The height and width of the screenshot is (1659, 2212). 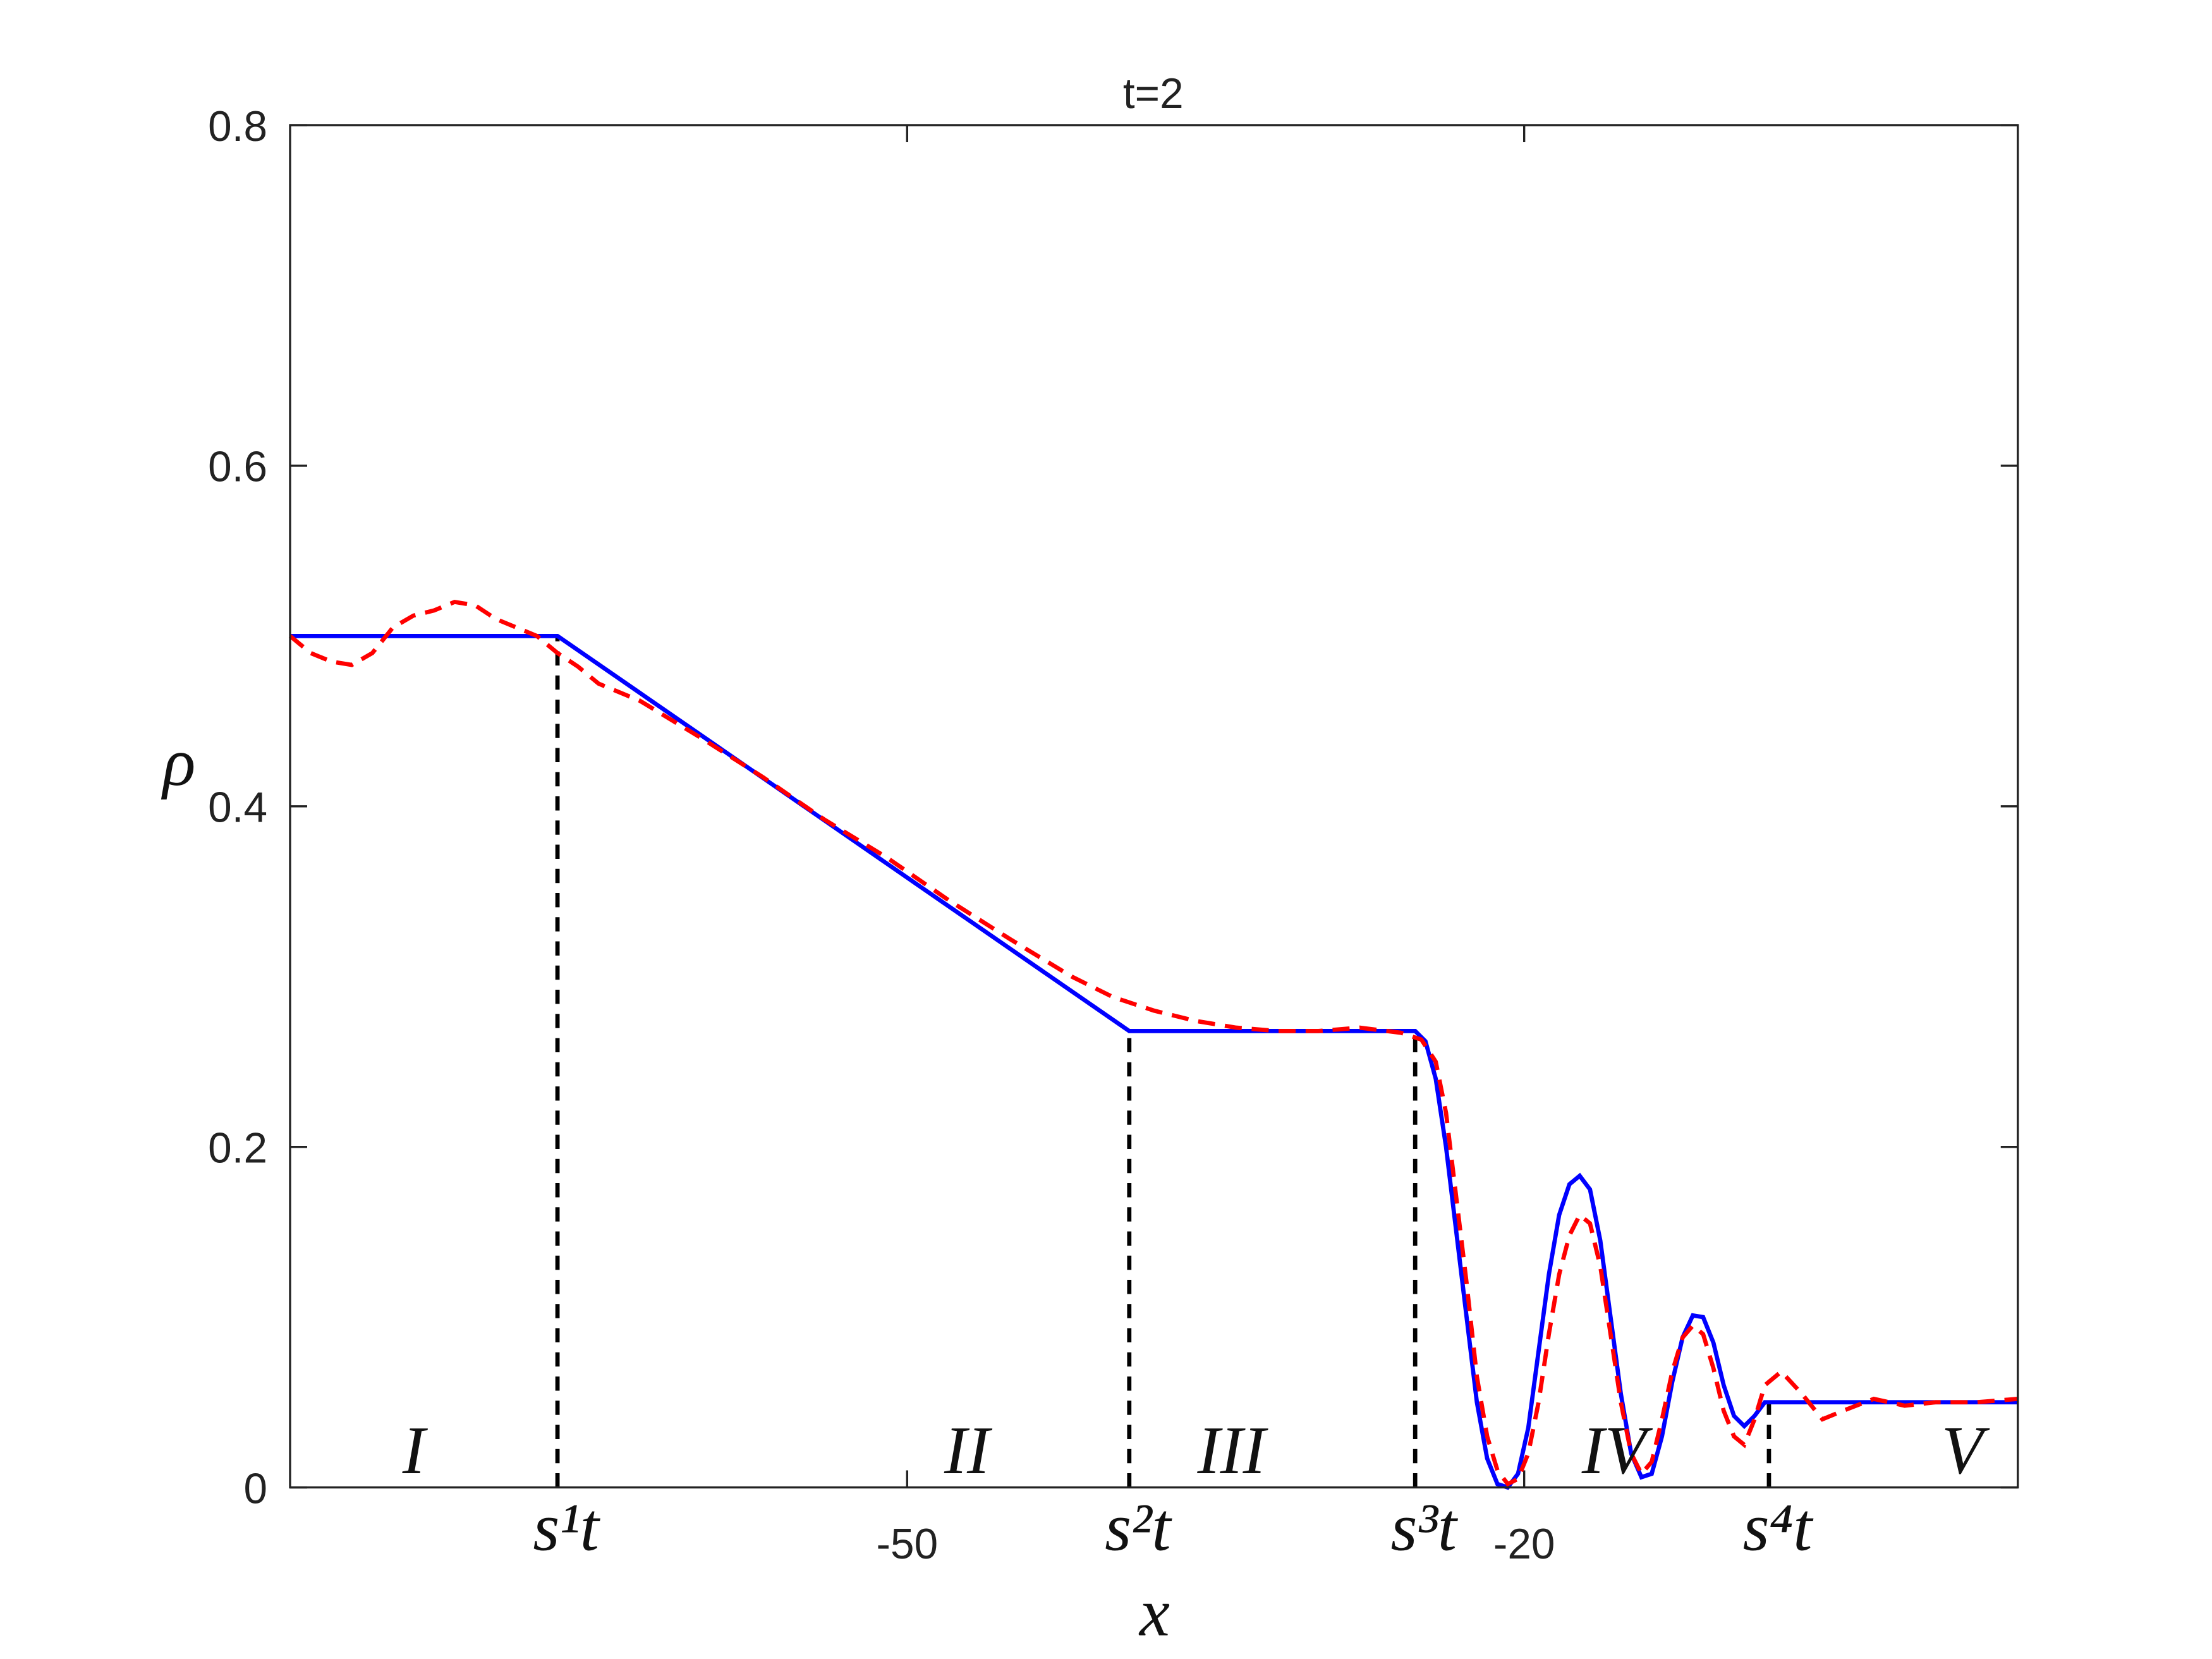 What do you see at coordinates (237, 808) in the screenshot?
I see `y-tick-label: 0.4` at bounding box center [237, 808].